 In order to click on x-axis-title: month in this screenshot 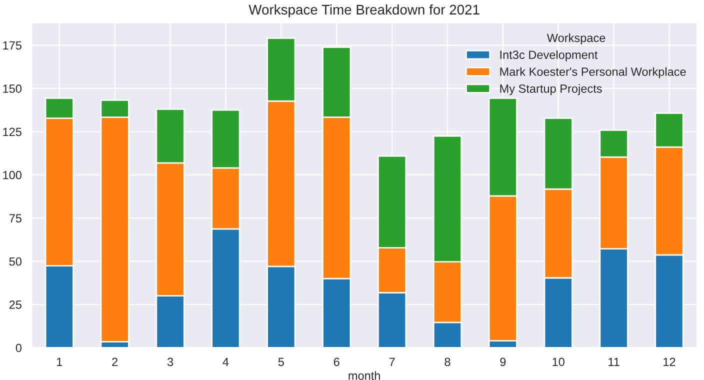, I will do `click(364, 375)`.